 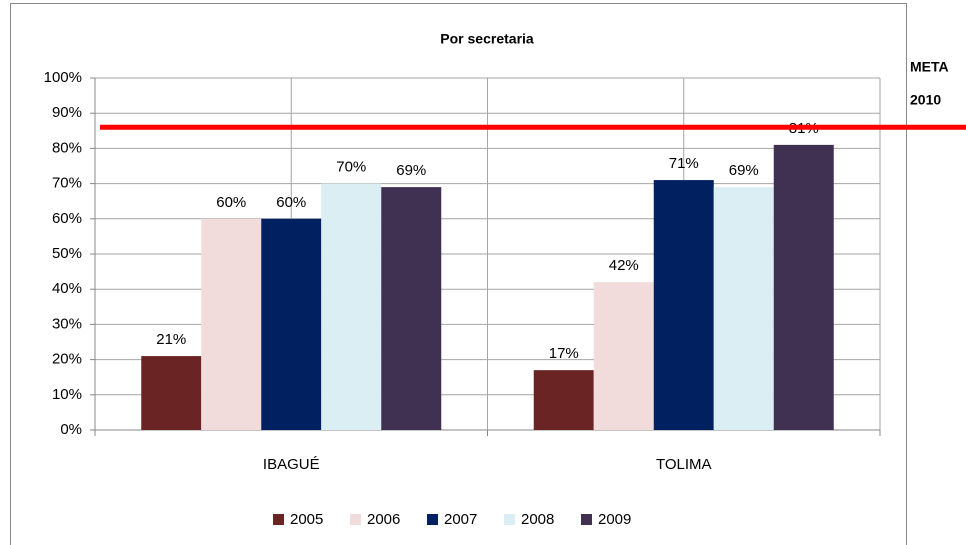 I want to click on y-tick-label: 50%, so click(x=67, y=253).